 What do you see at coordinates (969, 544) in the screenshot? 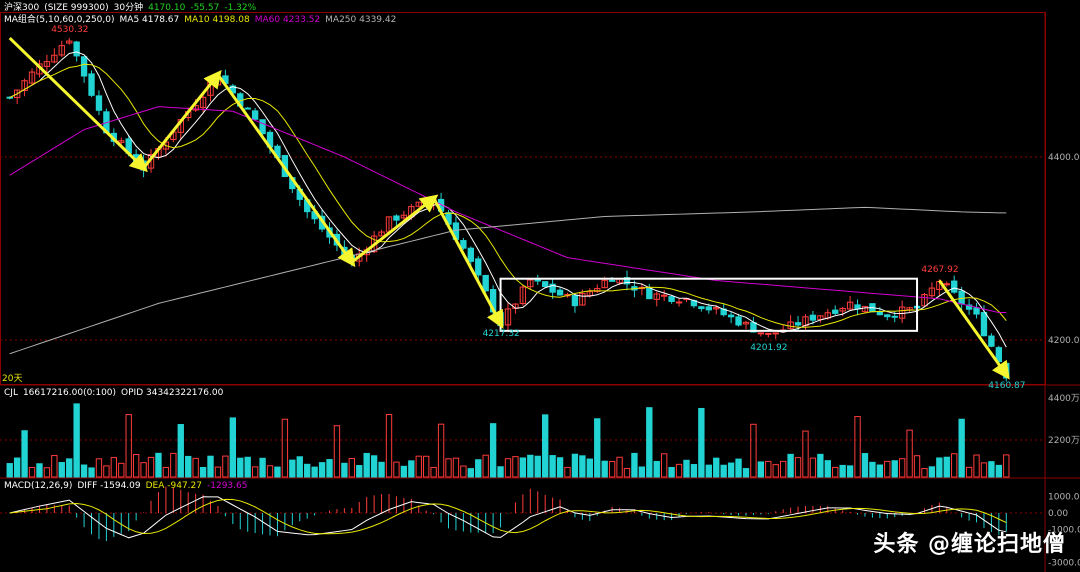
I see `watermark: 头条 @缠论扫地僧` at bounding box center [969, 544].